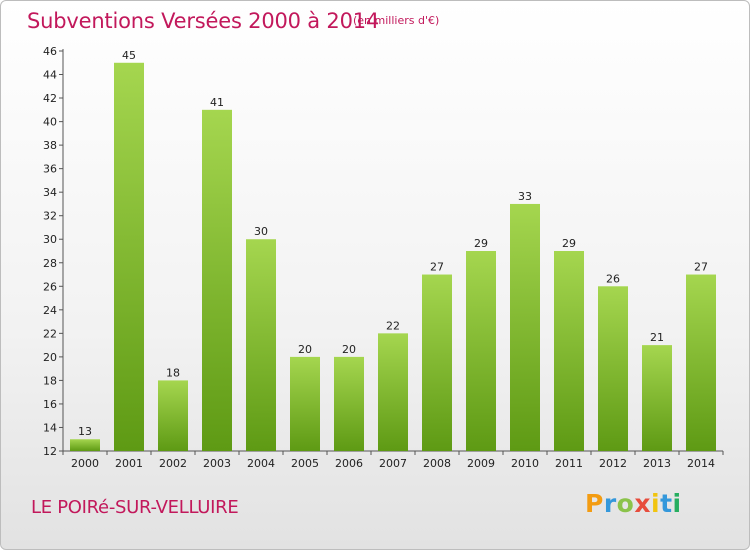  What do you see at coordinates (642, 503) in the screenshot?
I see `logo-letter: x` at bounding box center [642, 503].